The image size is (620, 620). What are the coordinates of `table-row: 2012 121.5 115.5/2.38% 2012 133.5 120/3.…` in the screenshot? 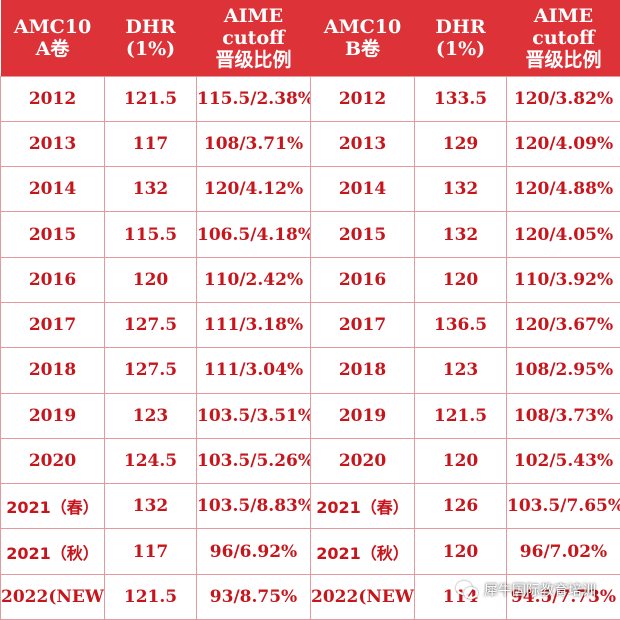 It's located at (310, 98).